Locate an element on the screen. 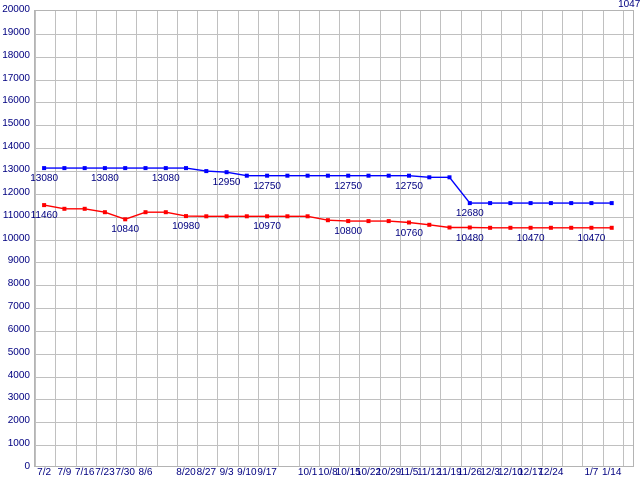 This screenshot has height=480, width=640. x-axis-tick-label: 10/15 is located at coordinates (348, 472).